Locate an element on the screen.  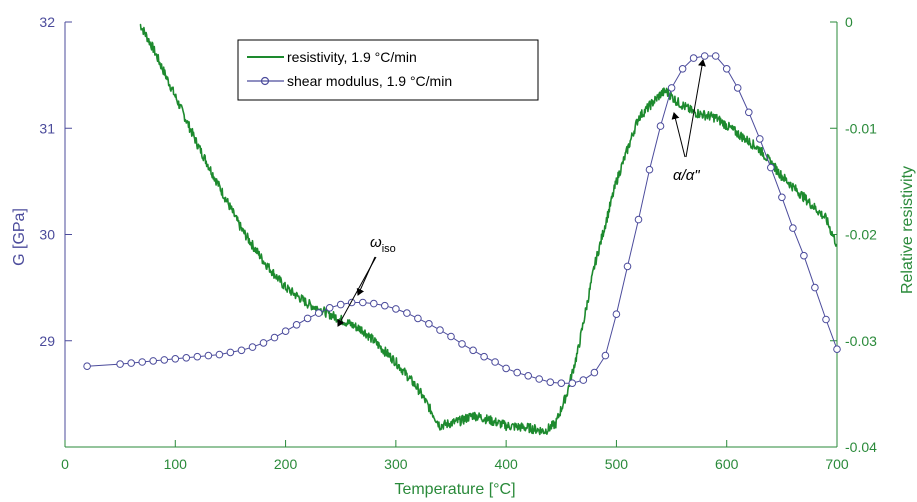
x-tick-label: 400 is located at coordinates (506, 464).